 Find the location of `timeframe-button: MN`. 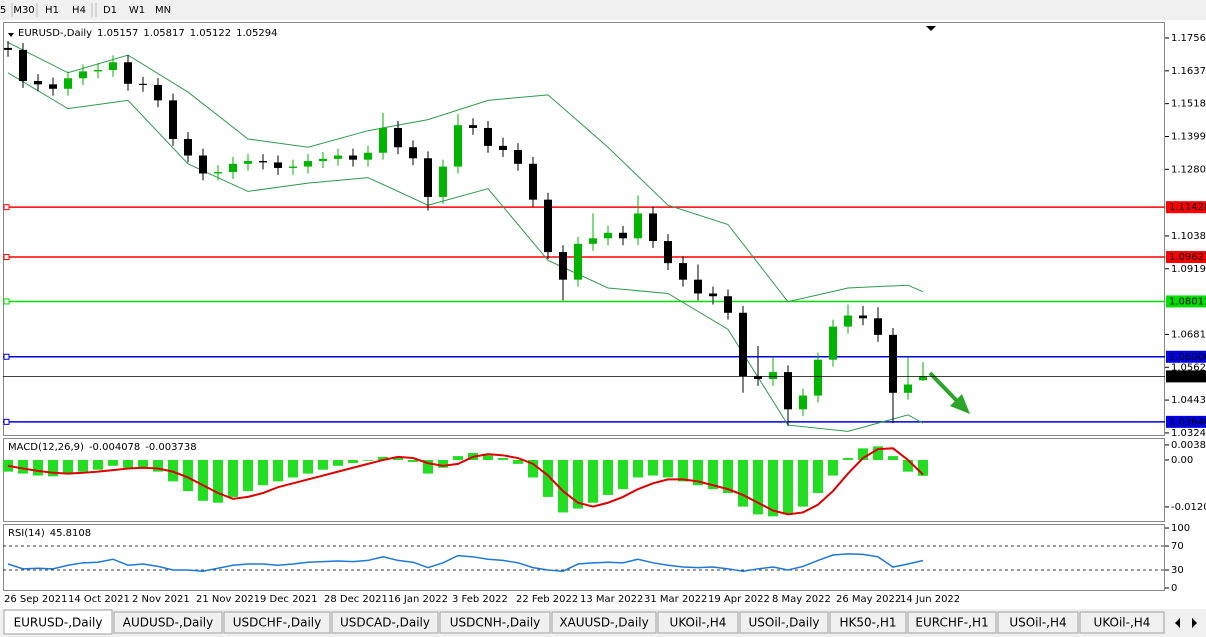

timeframe-button: MN is located at coordinates (163, 10).